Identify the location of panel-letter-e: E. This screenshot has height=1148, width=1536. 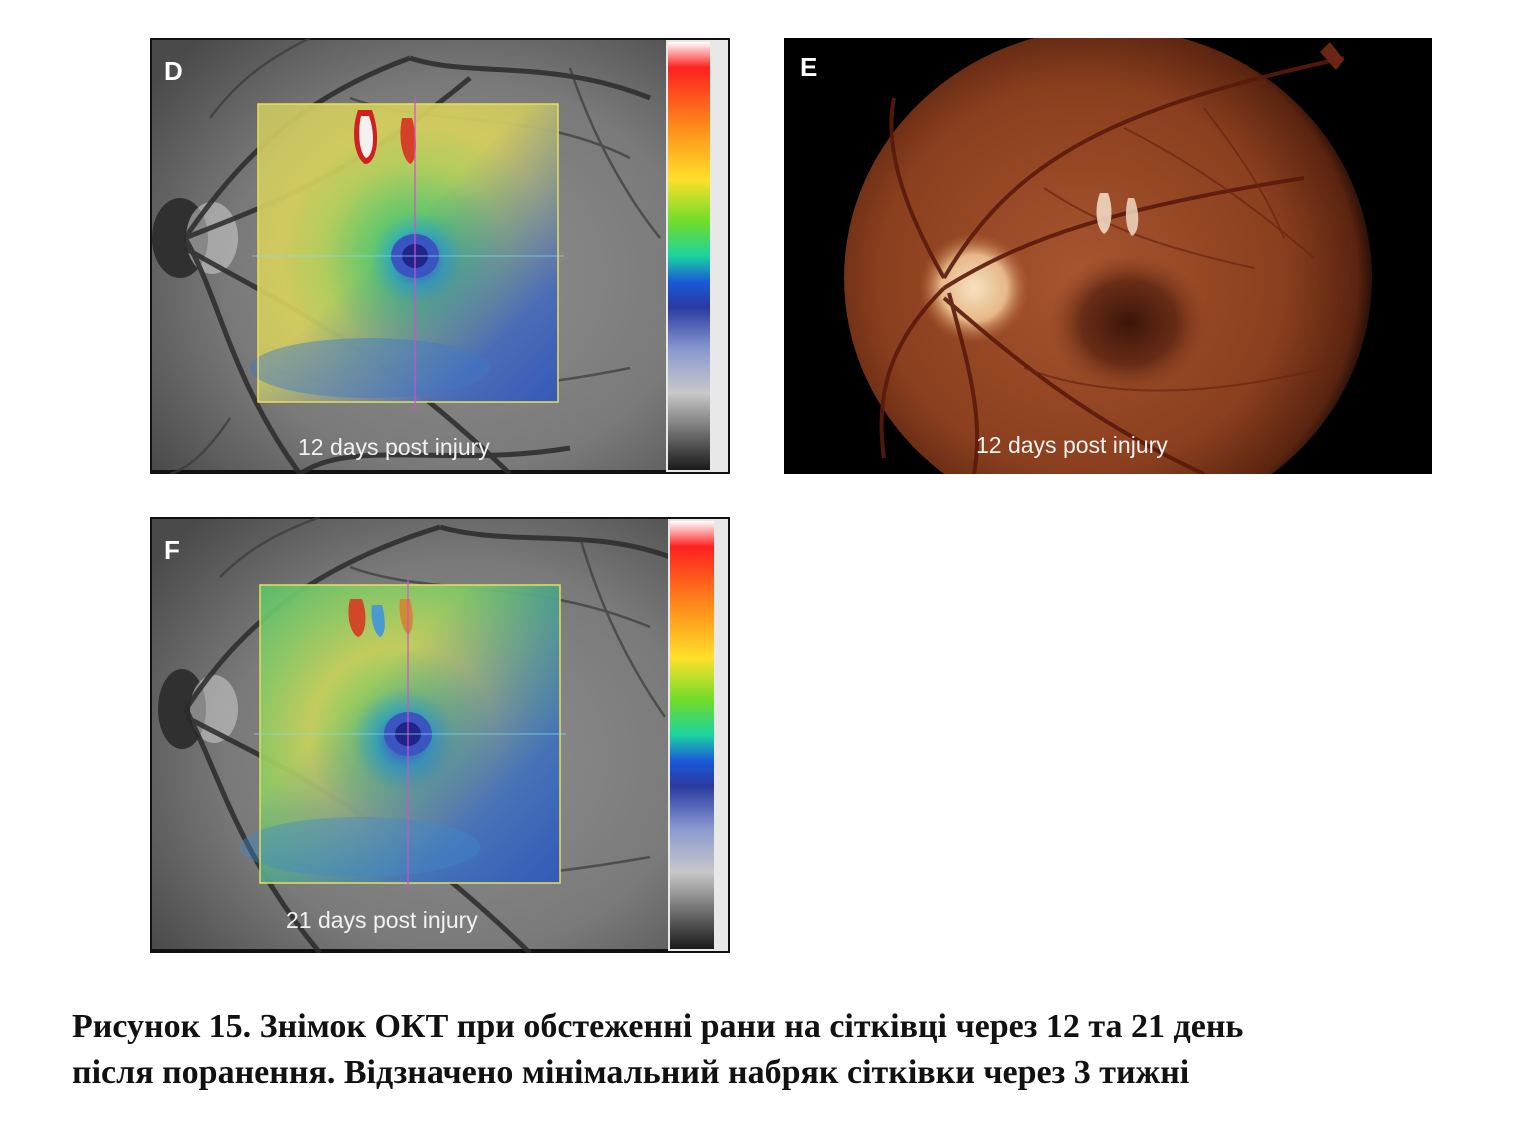
(809, 67).